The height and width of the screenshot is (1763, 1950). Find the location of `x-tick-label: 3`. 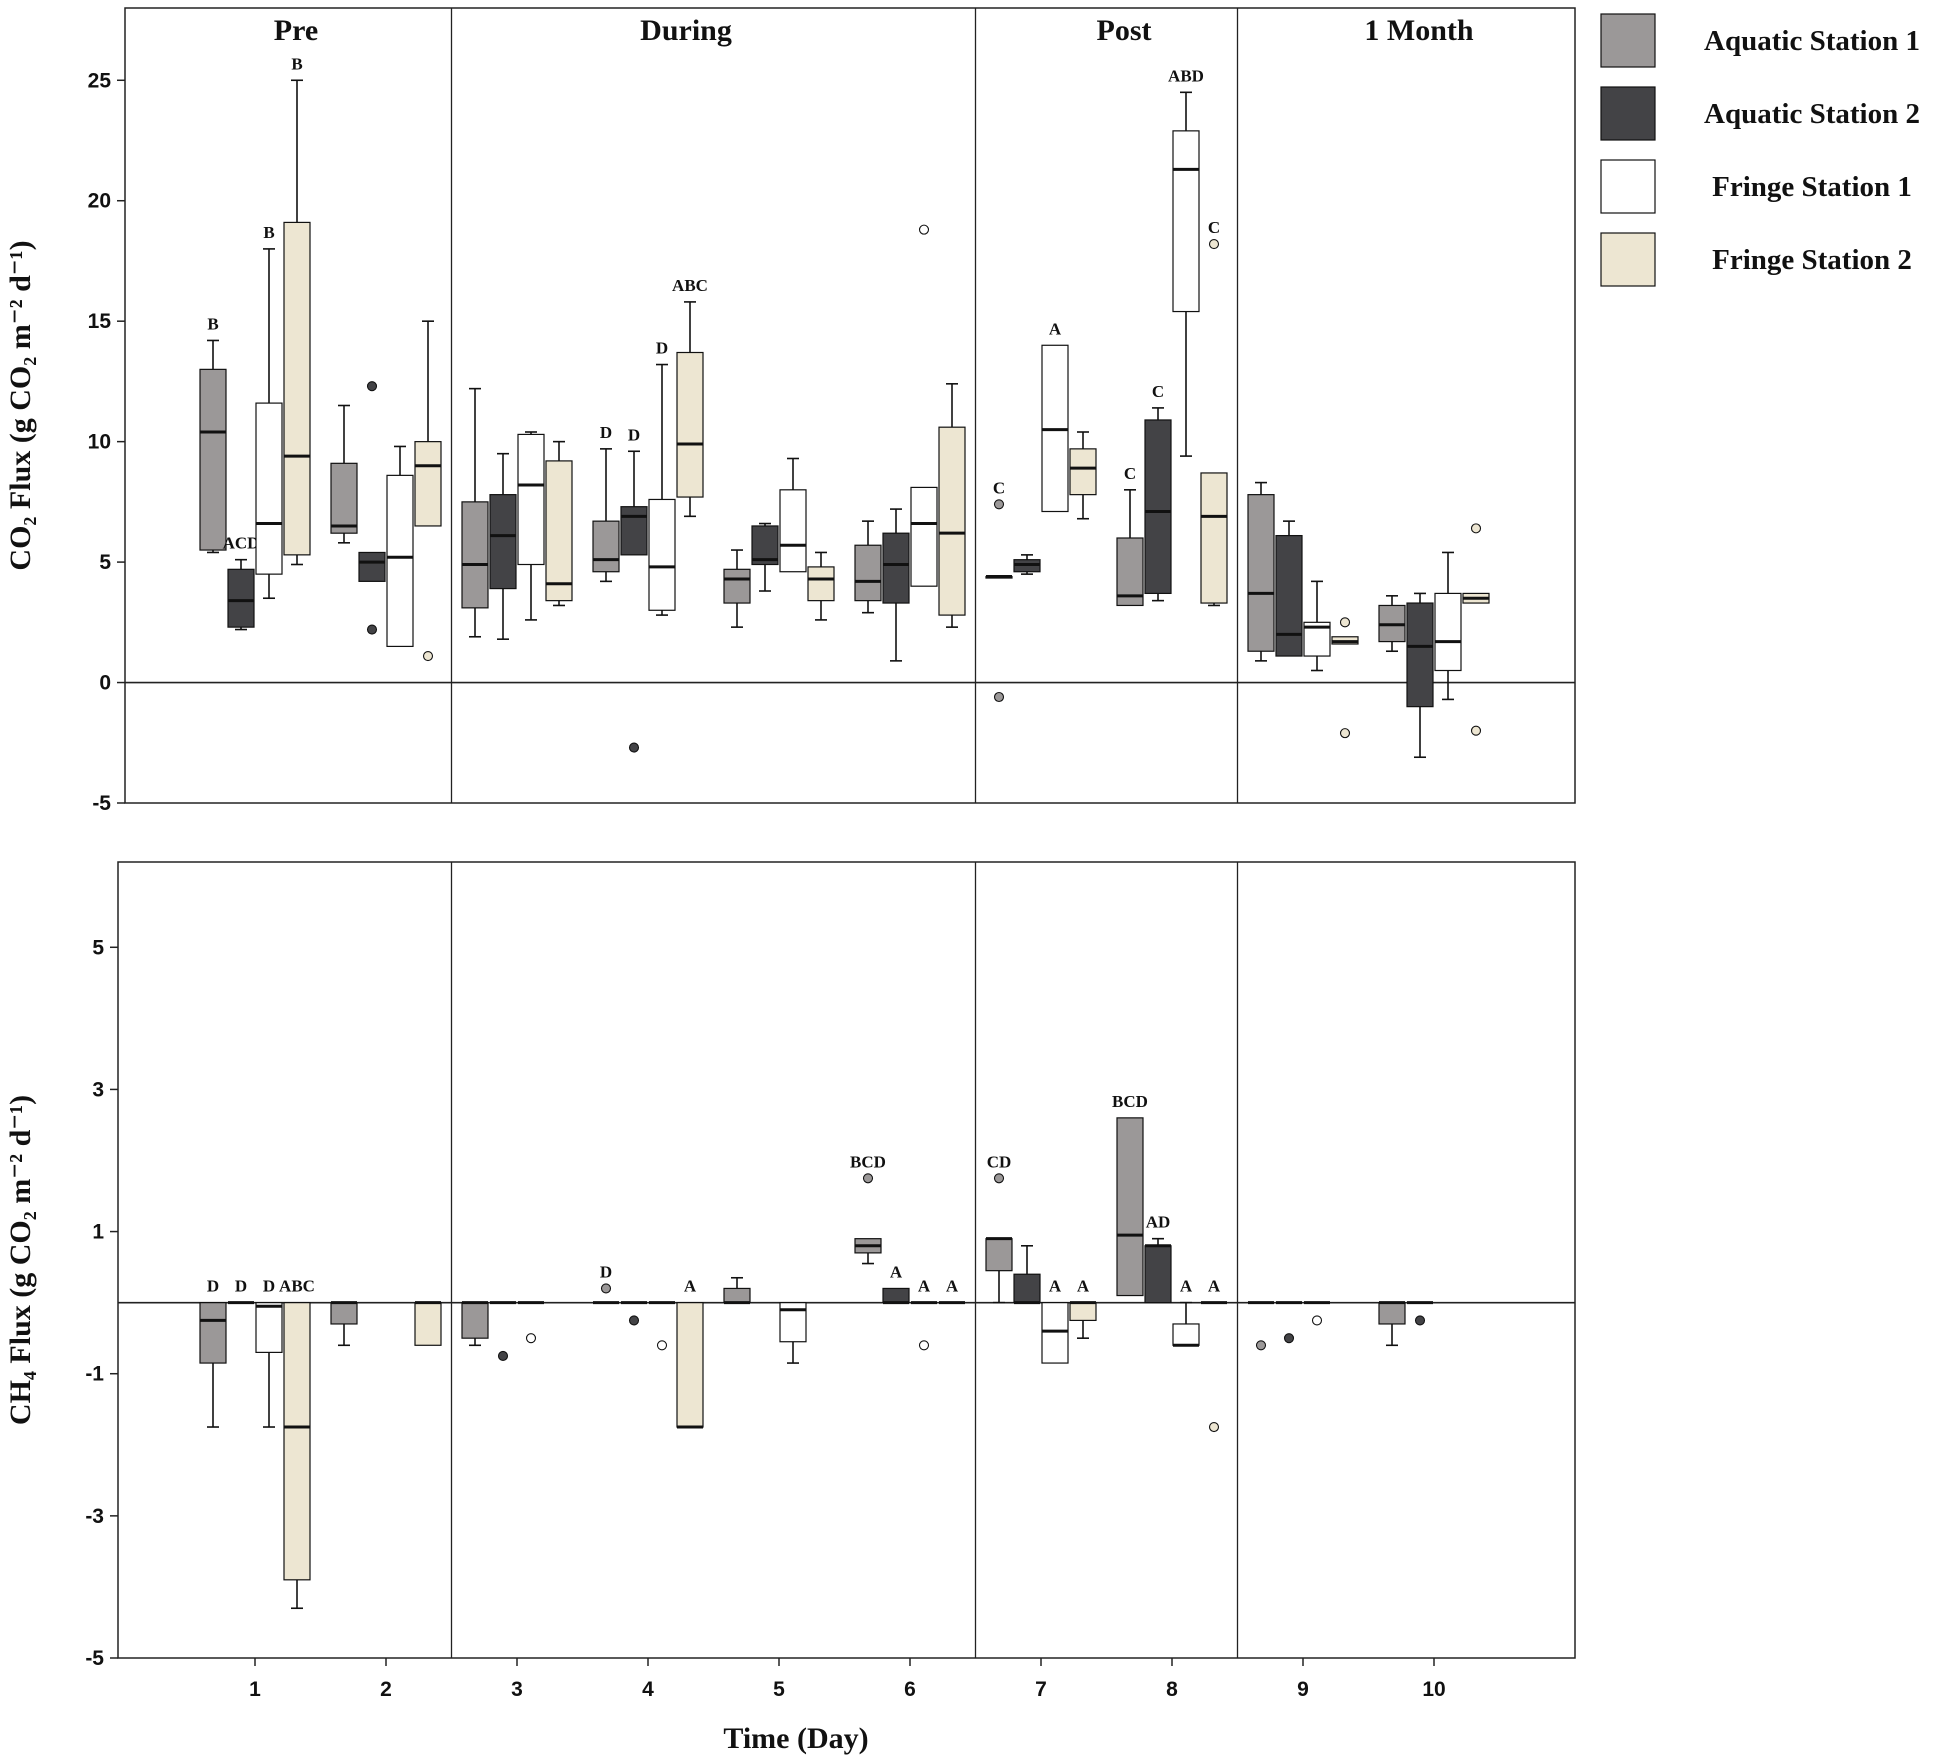

x-tick-label: 3 is located at coordinates (517, 1689).